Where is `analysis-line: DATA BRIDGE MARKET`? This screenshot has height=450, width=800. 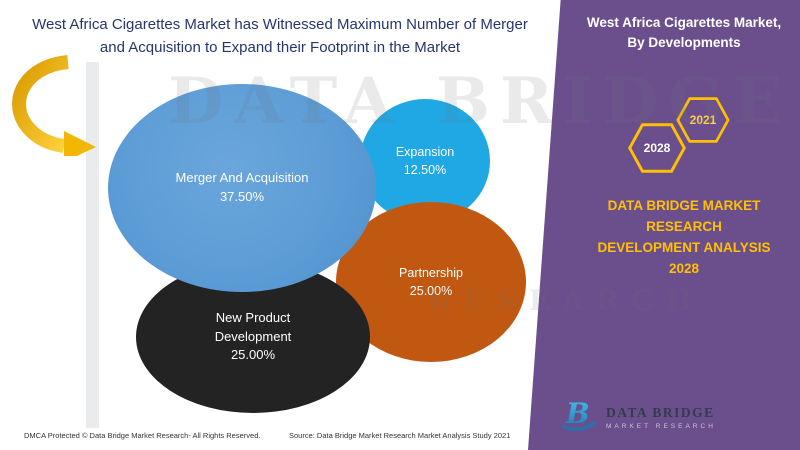 analysis-line: DATA BRIDGE MARKET is located at coordinates (684, 205).